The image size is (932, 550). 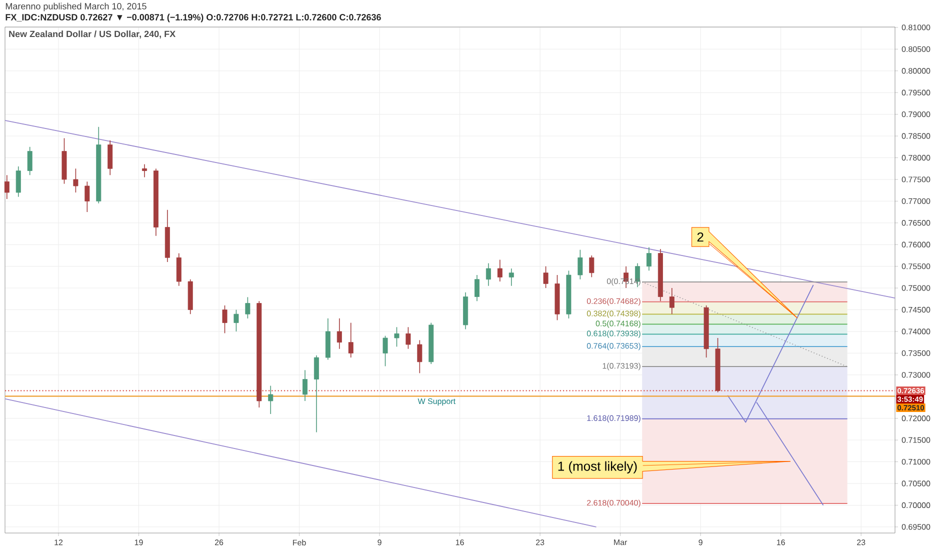 I want to click on x-tick-label: Feb, so click(x=299, y=543).